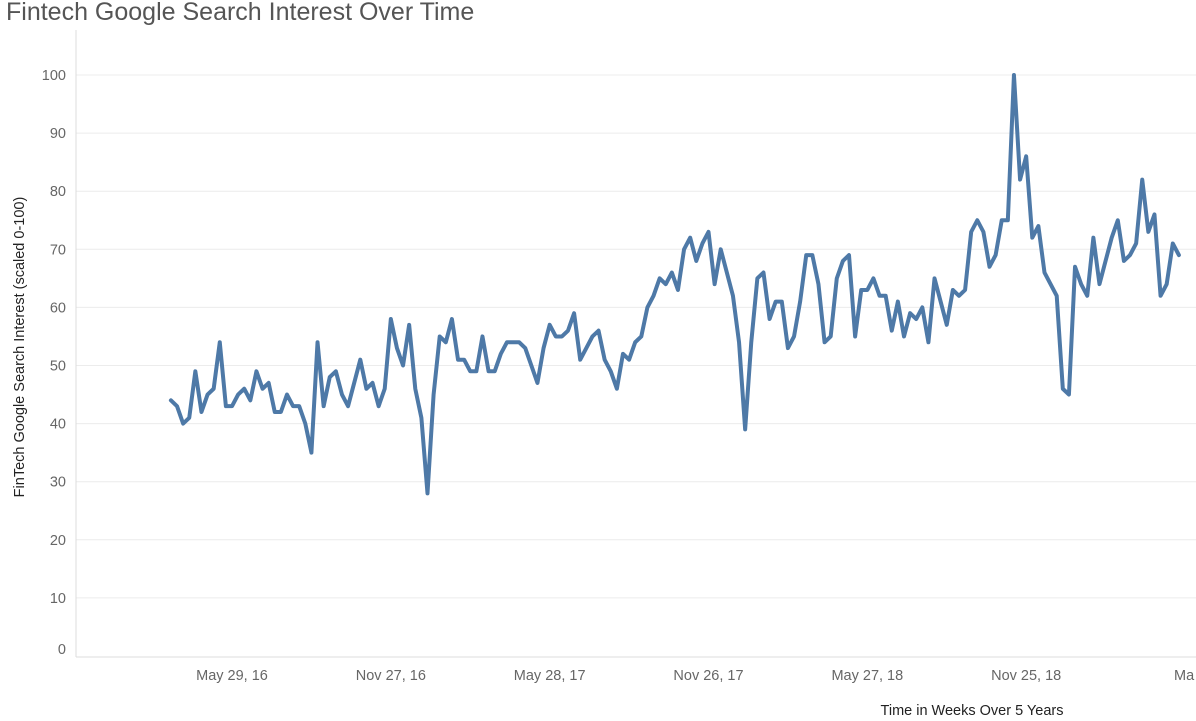  What do you see at coordinates (58, 541) in the screenshot?
I see `y-tick-label: 20` at bounding box center [58, 541].